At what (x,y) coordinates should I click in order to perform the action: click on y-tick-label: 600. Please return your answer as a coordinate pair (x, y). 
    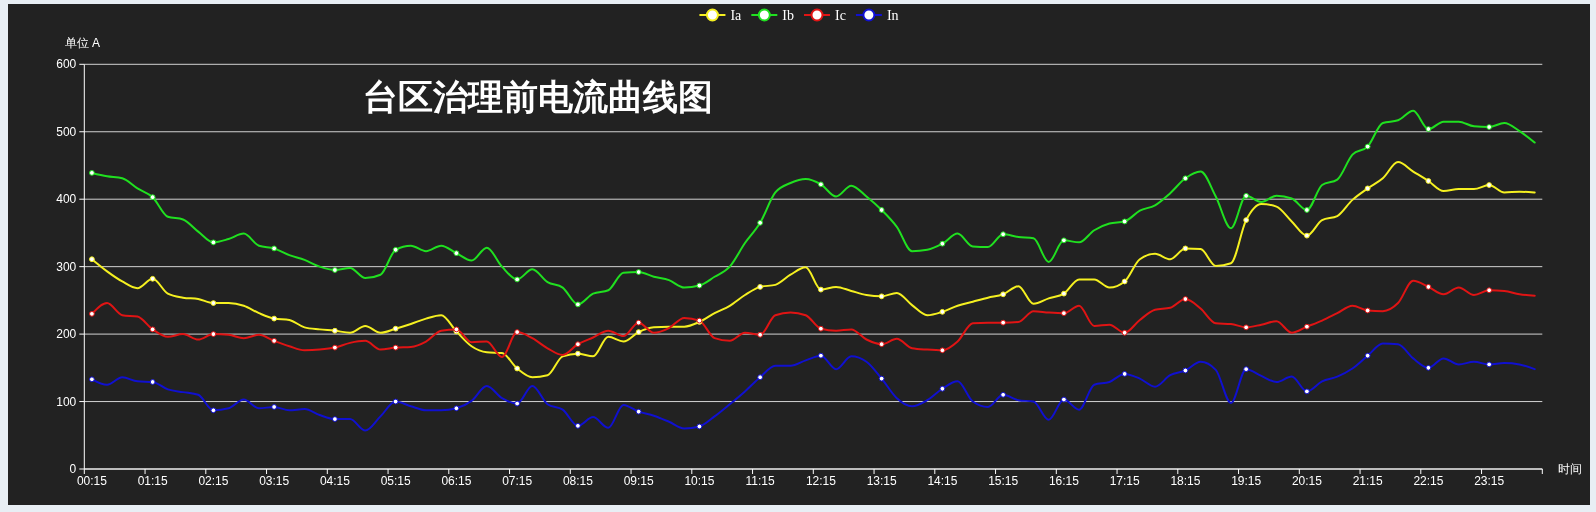
    Looking at the image, I should click on (66, 64).